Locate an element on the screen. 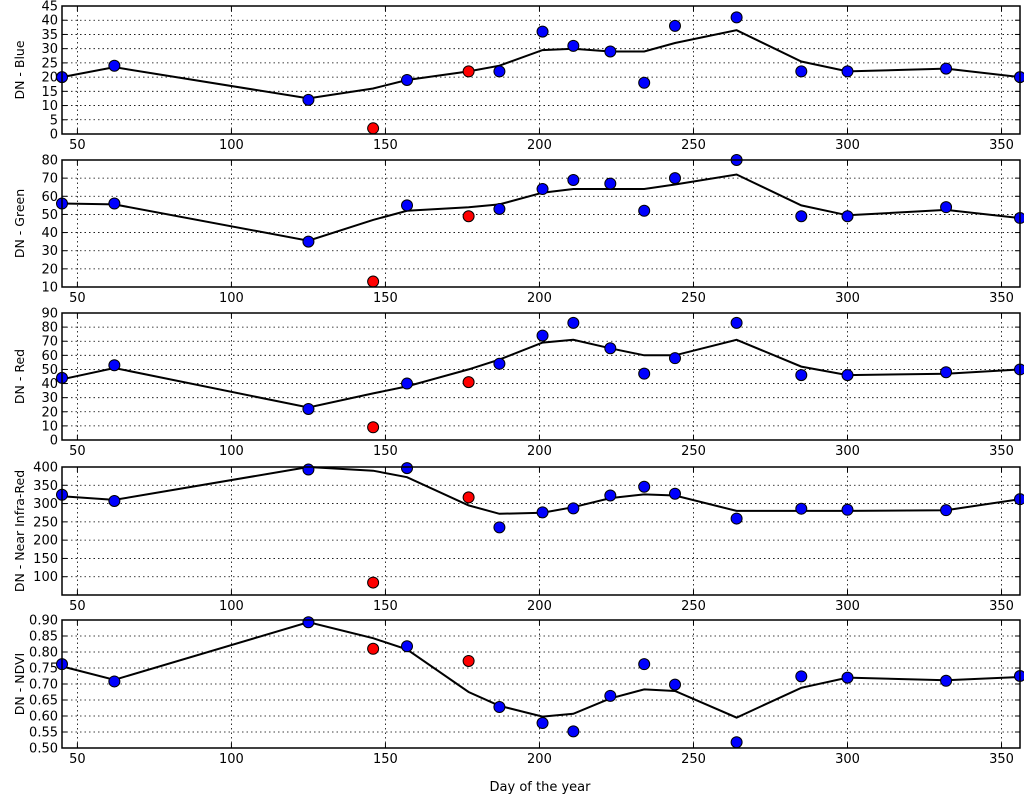 The width and height of the screenshot is (1024, 794). y-tick-label: 0.50 is located at coordinates (43, 749).